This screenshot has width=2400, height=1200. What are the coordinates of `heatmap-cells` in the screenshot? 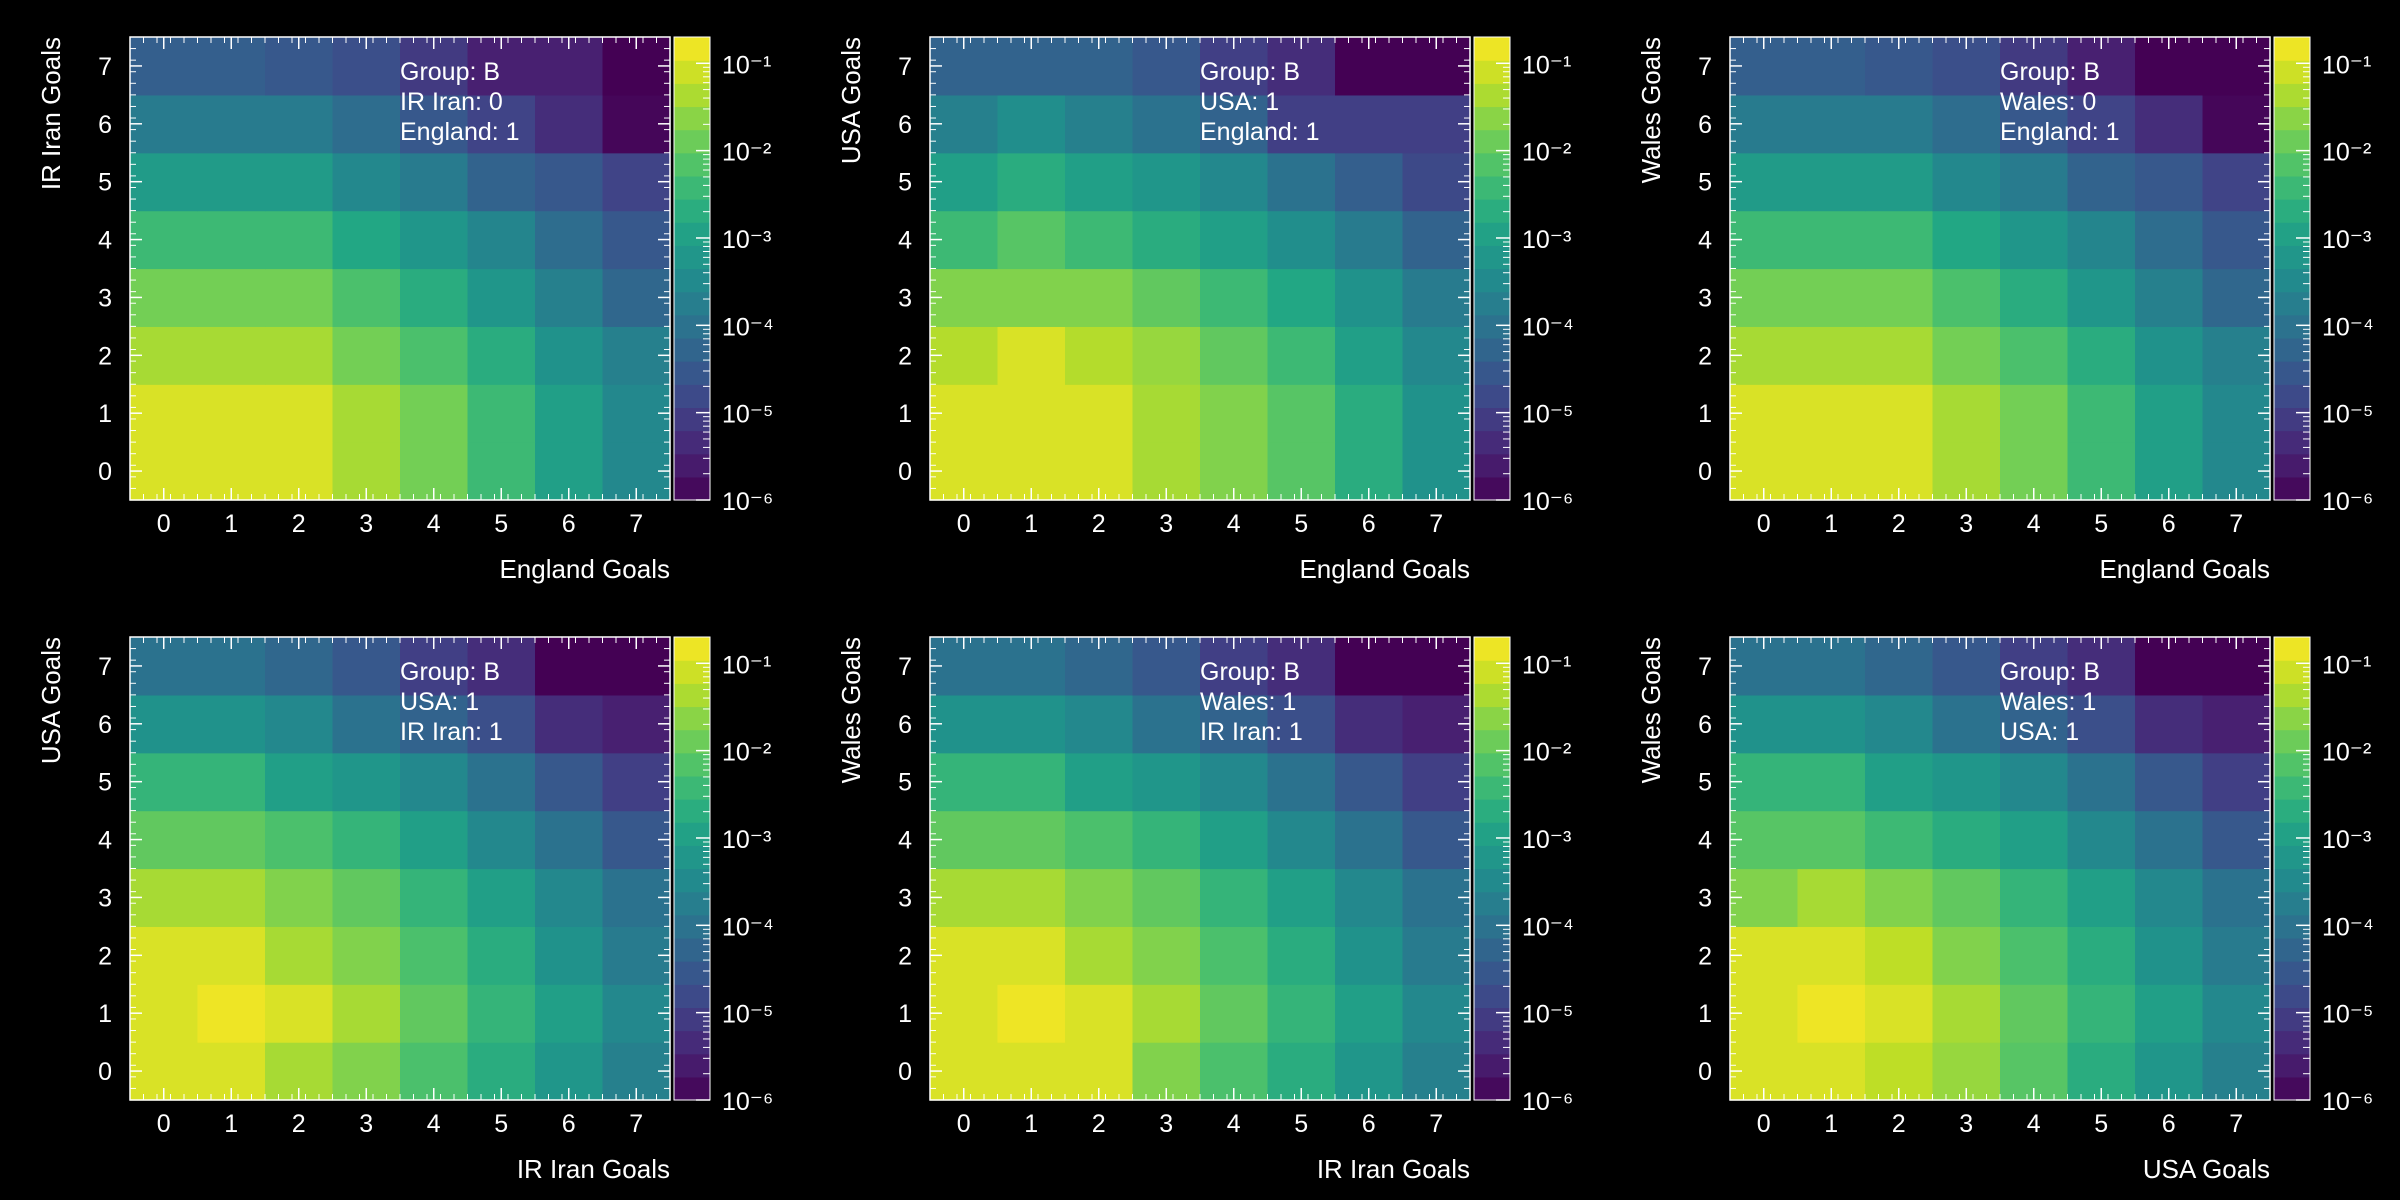 It's located at (2000, 269).